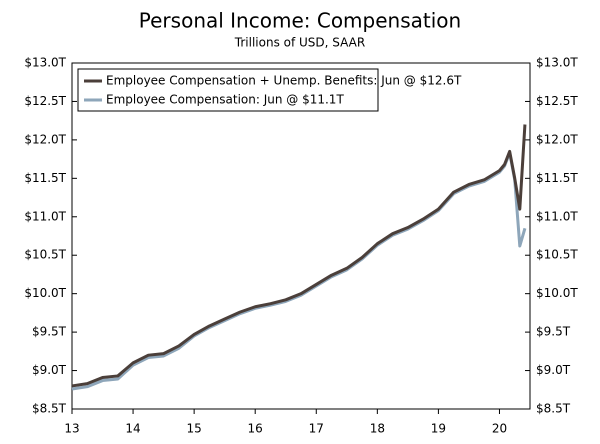 This screenshot has width=600, height=444. What do you see at coordinates (438, 429) in the screenshot?
I see `x-tick-label: 19` at bounding box center [438, 429].